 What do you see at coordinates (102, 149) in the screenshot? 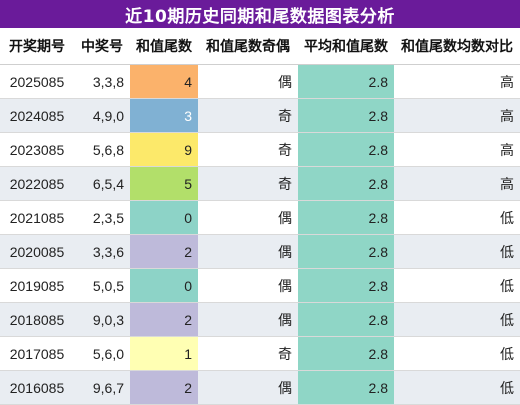
I see `winning-numbers-cell: 5,6,8` at bounding box center [102, 149].